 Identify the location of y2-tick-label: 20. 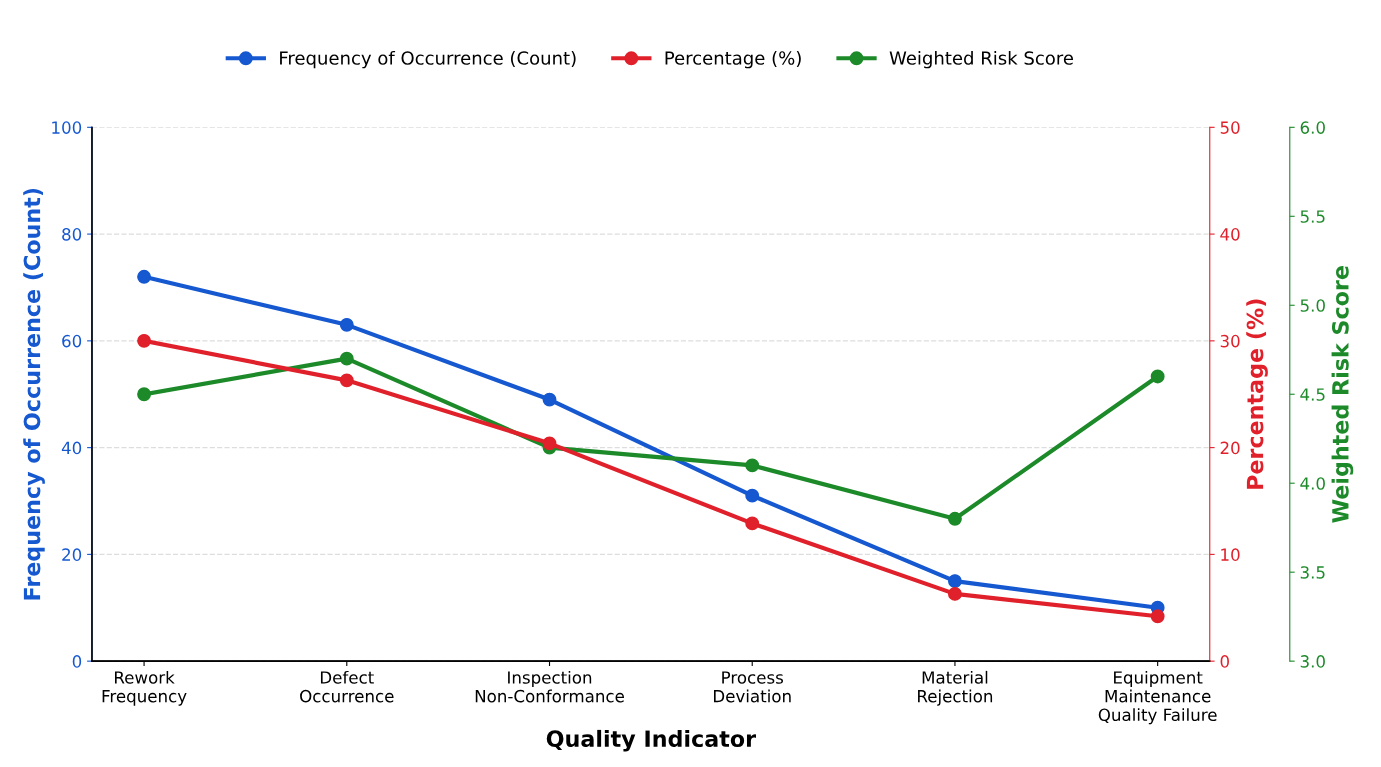
(1230, 448).